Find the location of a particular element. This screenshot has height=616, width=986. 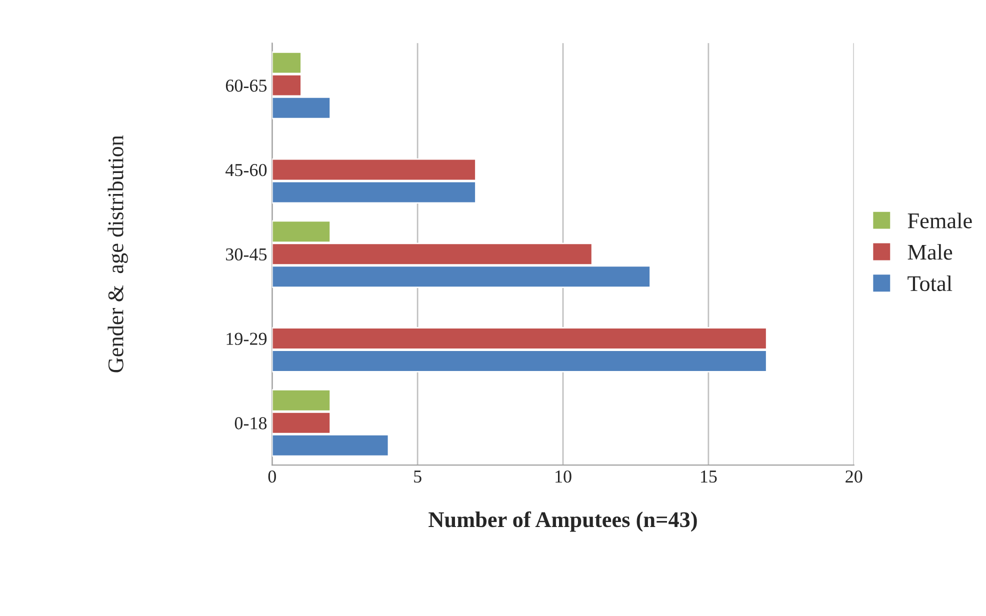

legend-label: Total is located at coordinates (930, 283).